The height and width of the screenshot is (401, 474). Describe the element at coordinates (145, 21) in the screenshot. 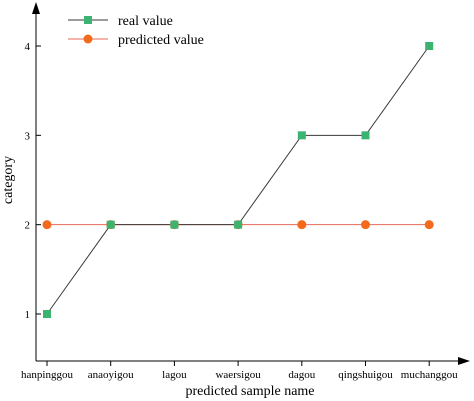

I see `legend-label: real value` at that location.